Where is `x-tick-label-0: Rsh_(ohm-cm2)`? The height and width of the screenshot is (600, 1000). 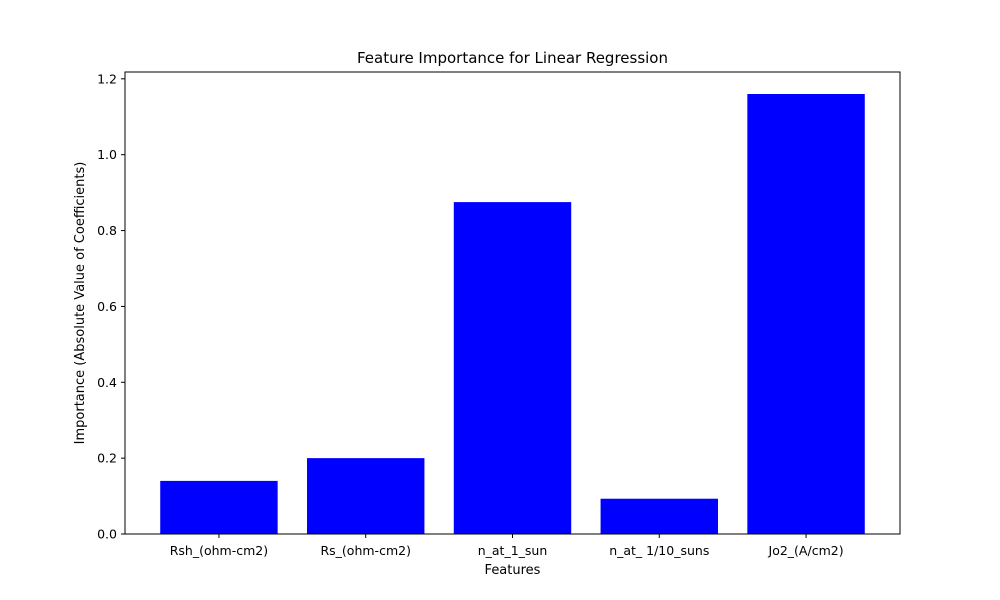 x-tick-label-0: Rsh_(ohm-cm2) is located at coordinates (219, 550).